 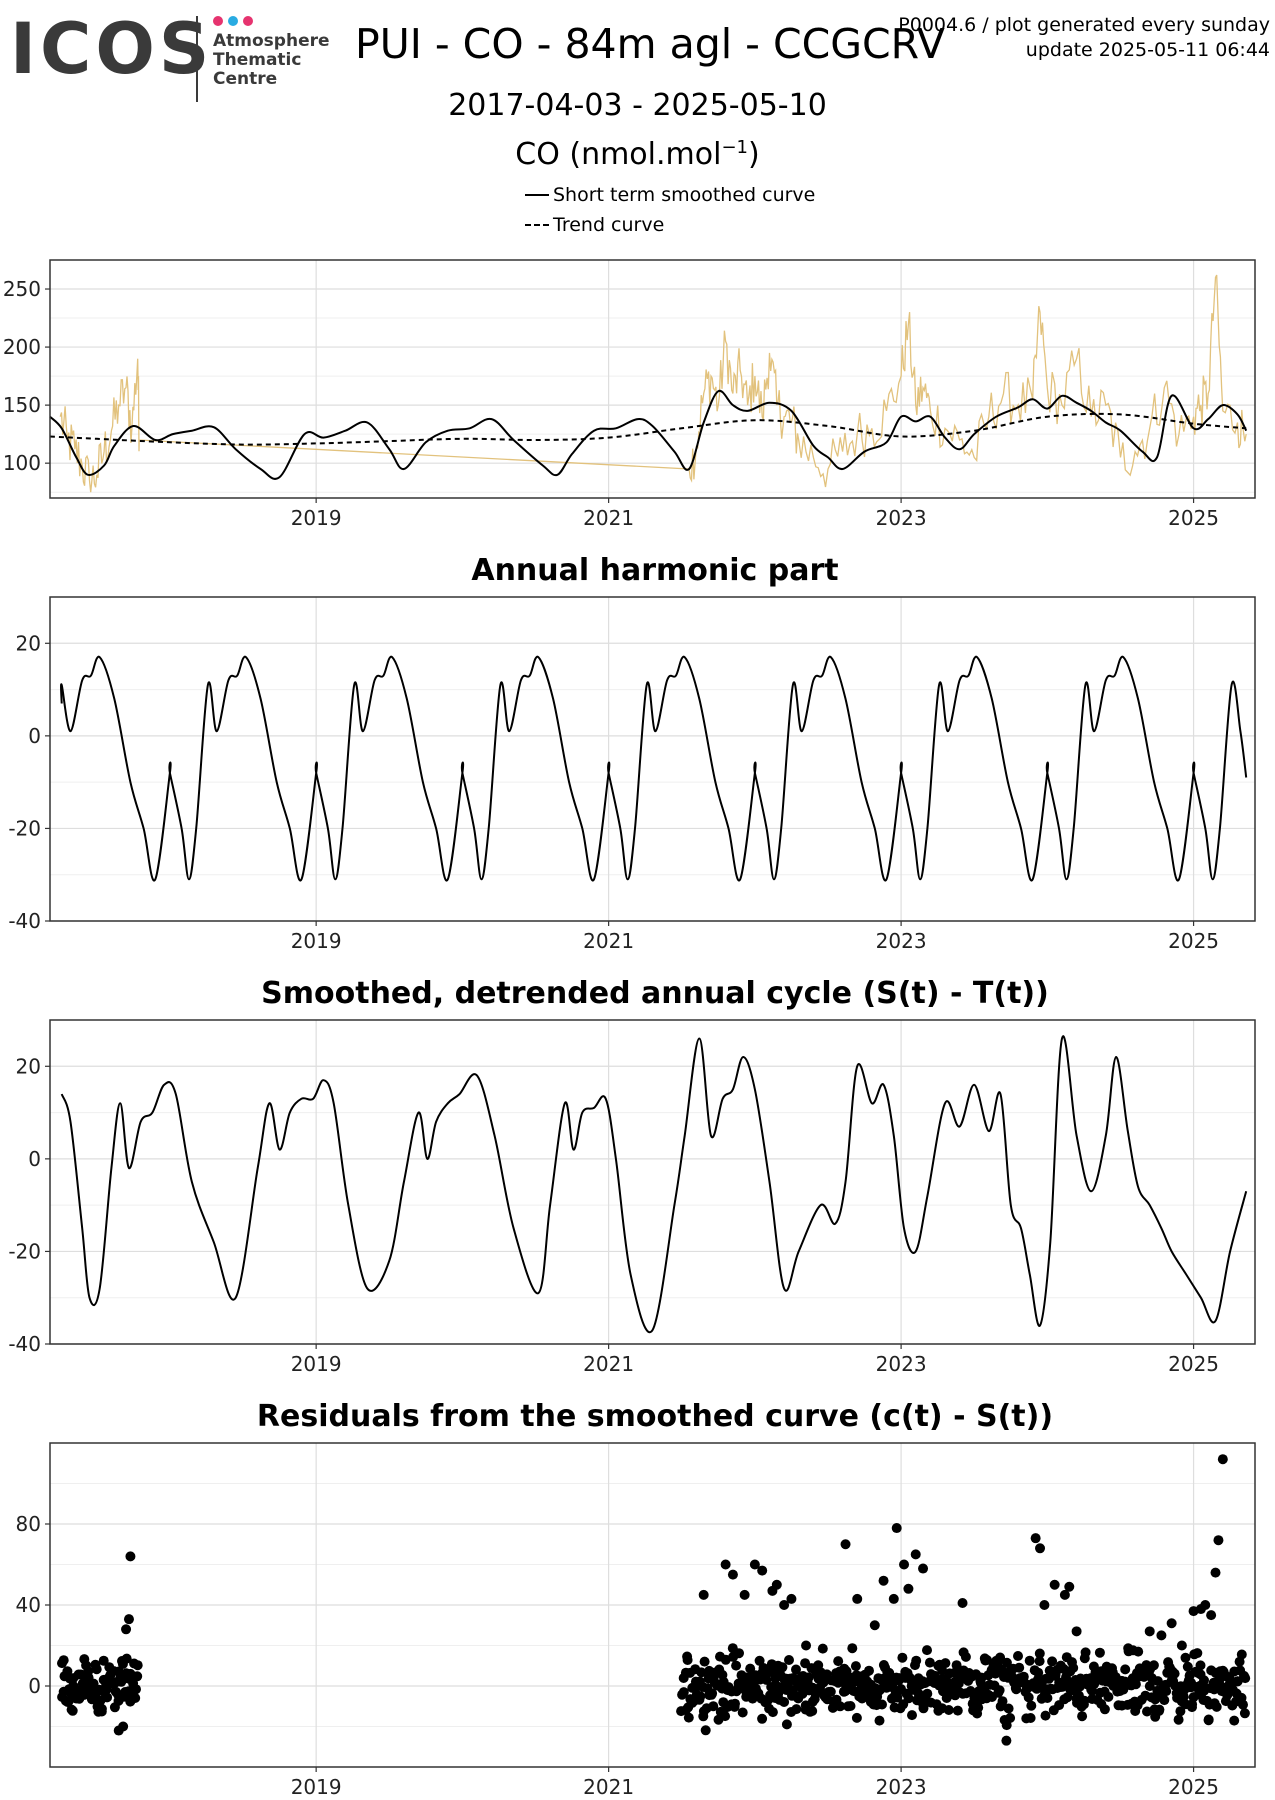 I want to click on legend-label-smooth: Short term smoothed curve, so click(x=684, y=195).